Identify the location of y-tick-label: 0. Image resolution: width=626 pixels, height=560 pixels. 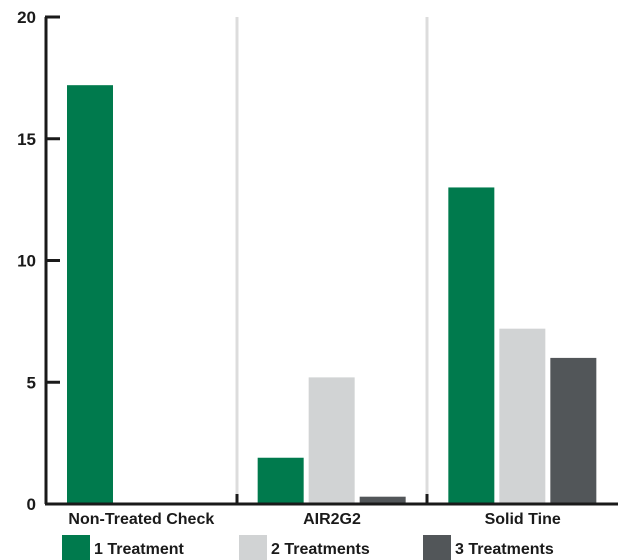
(31, 504).